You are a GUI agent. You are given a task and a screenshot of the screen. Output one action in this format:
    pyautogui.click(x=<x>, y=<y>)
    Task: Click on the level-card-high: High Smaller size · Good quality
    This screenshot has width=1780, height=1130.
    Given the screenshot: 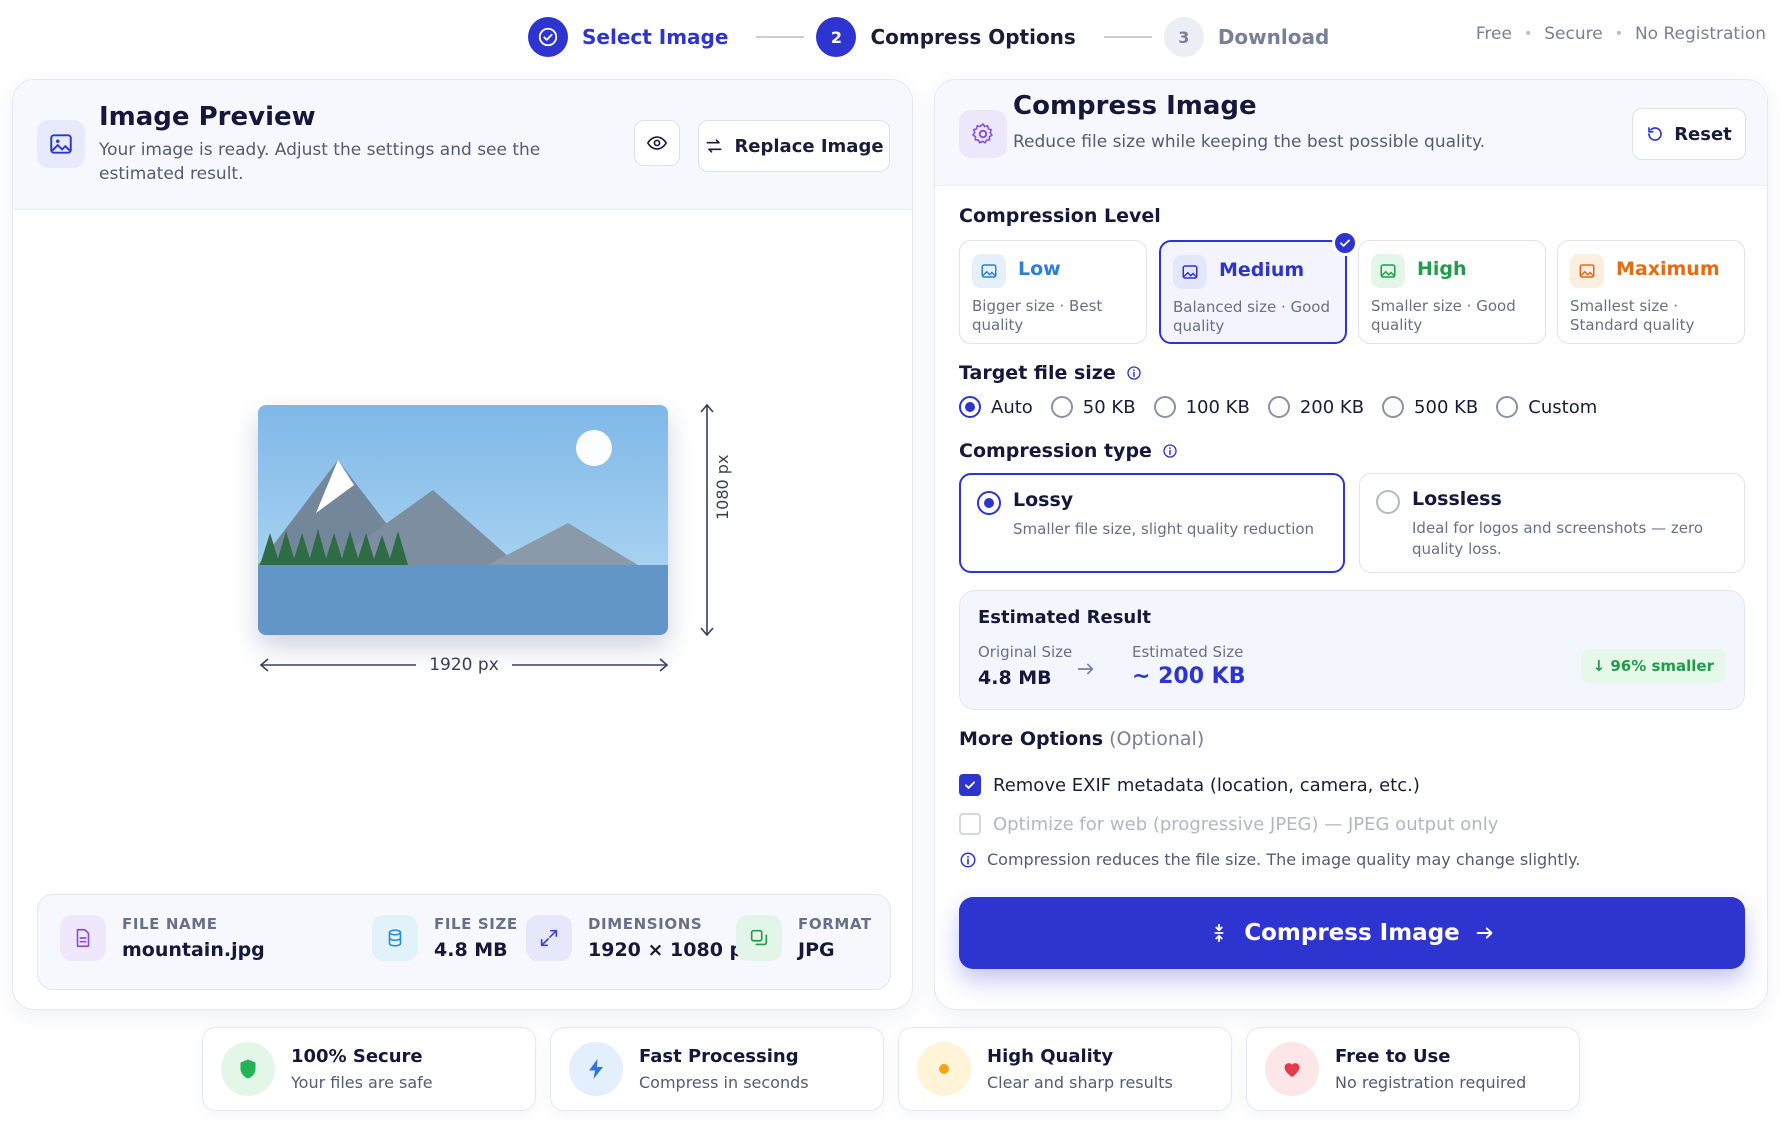 What is the action you would take?
    pyautogui.click(x=1452, y=292)
    